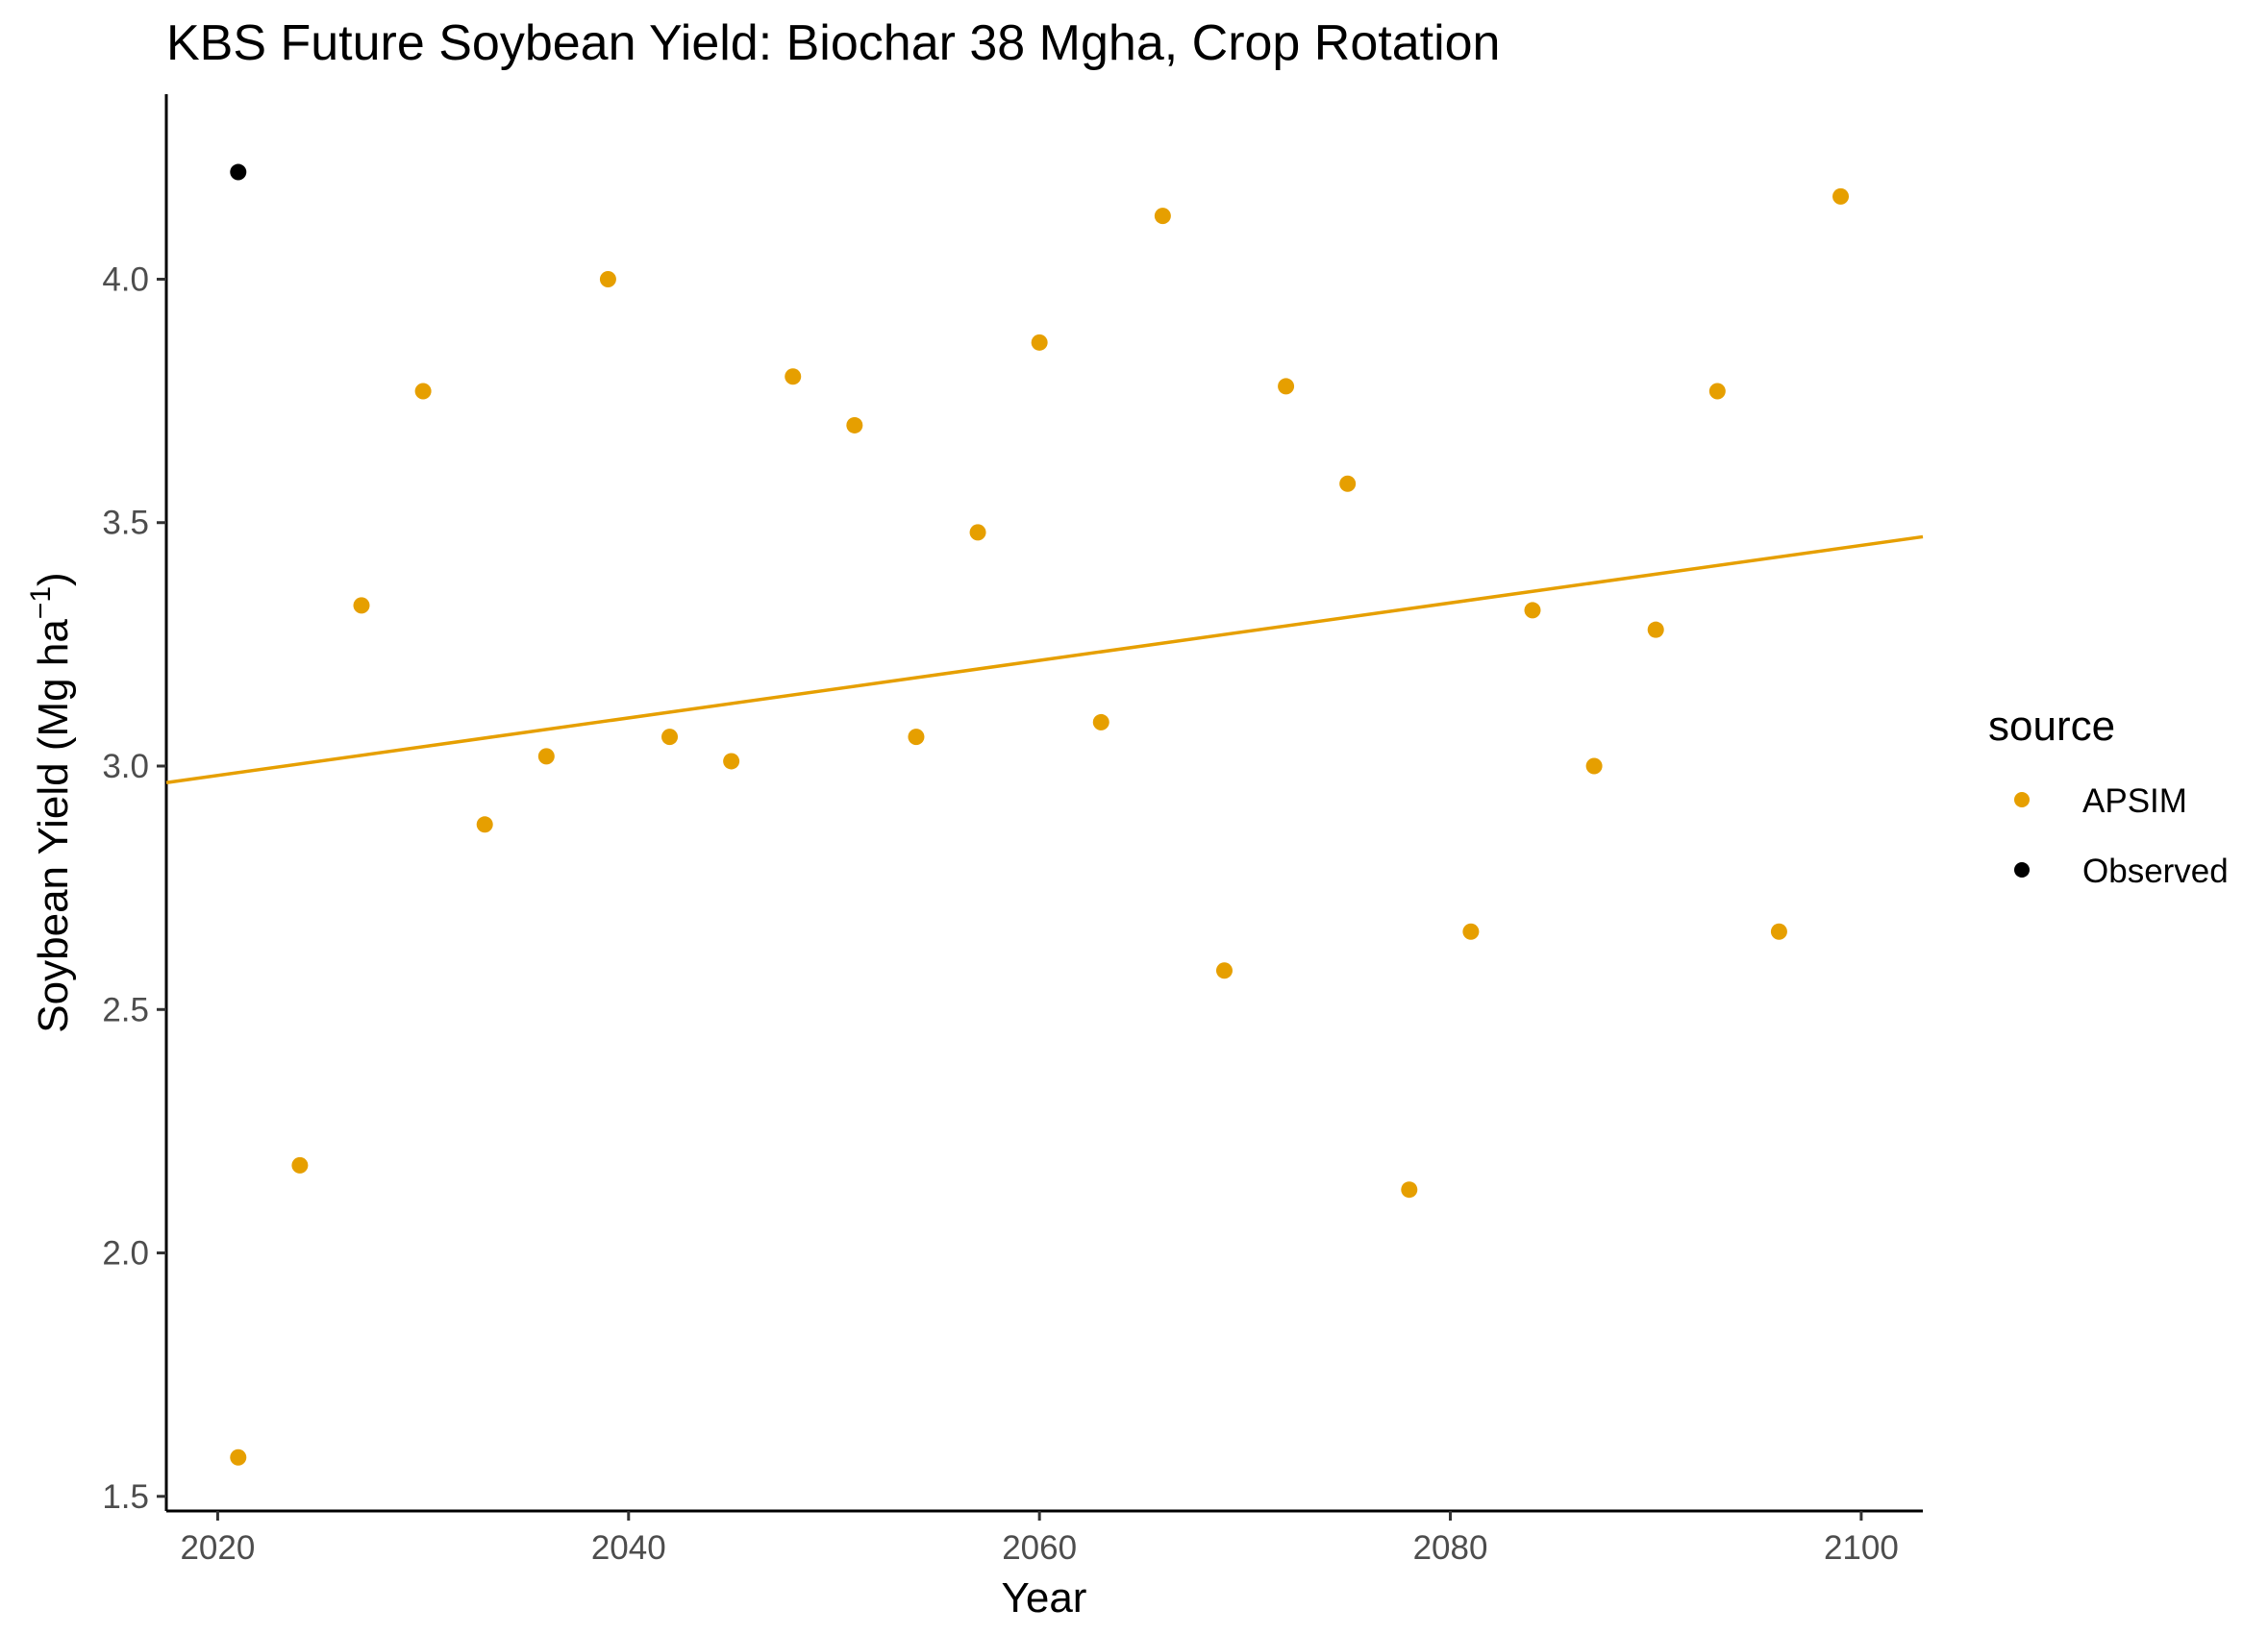 This screenshot has width=2268, height=1634. What do you see at coordinates (2155, 871) in the screenshot?
I see `legend-label-observed: Observed` at bounding box center [2155, 871].